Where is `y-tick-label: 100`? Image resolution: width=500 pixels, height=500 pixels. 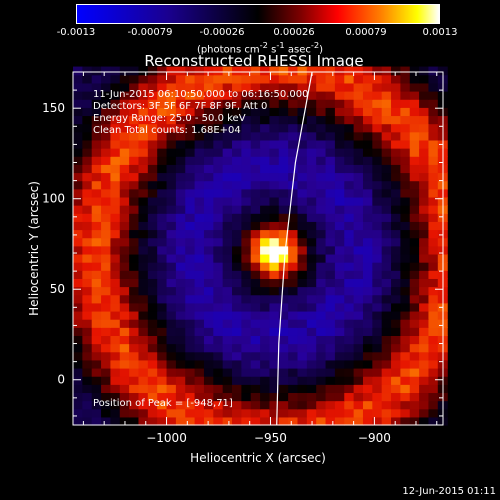 y-tick-label: 100 is located at coordinates (53, 199).